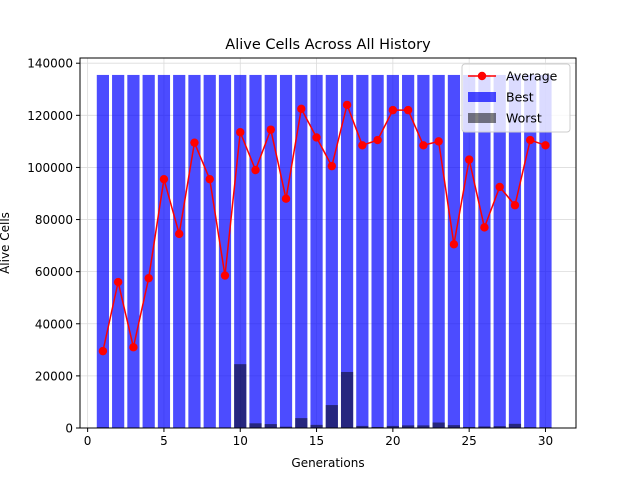 This screenshot has width=640, height=480. What do you see at coordinates (54, 272) in the screenshot?
I see `y-tick-label: 60000` at bounding box center [54, 272].